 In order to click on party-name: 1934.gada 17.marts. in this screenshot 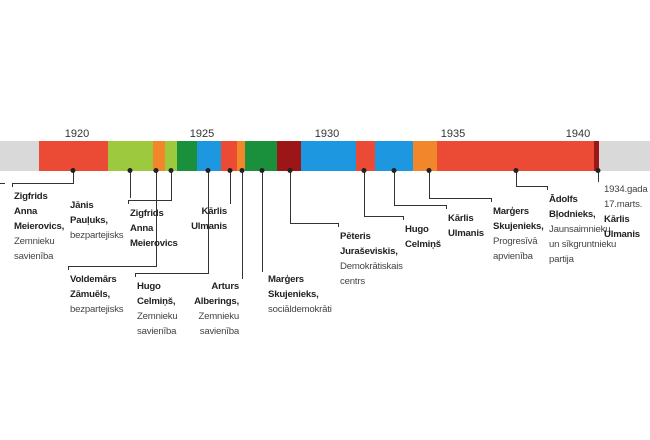, I will do `click(626, 197)`.